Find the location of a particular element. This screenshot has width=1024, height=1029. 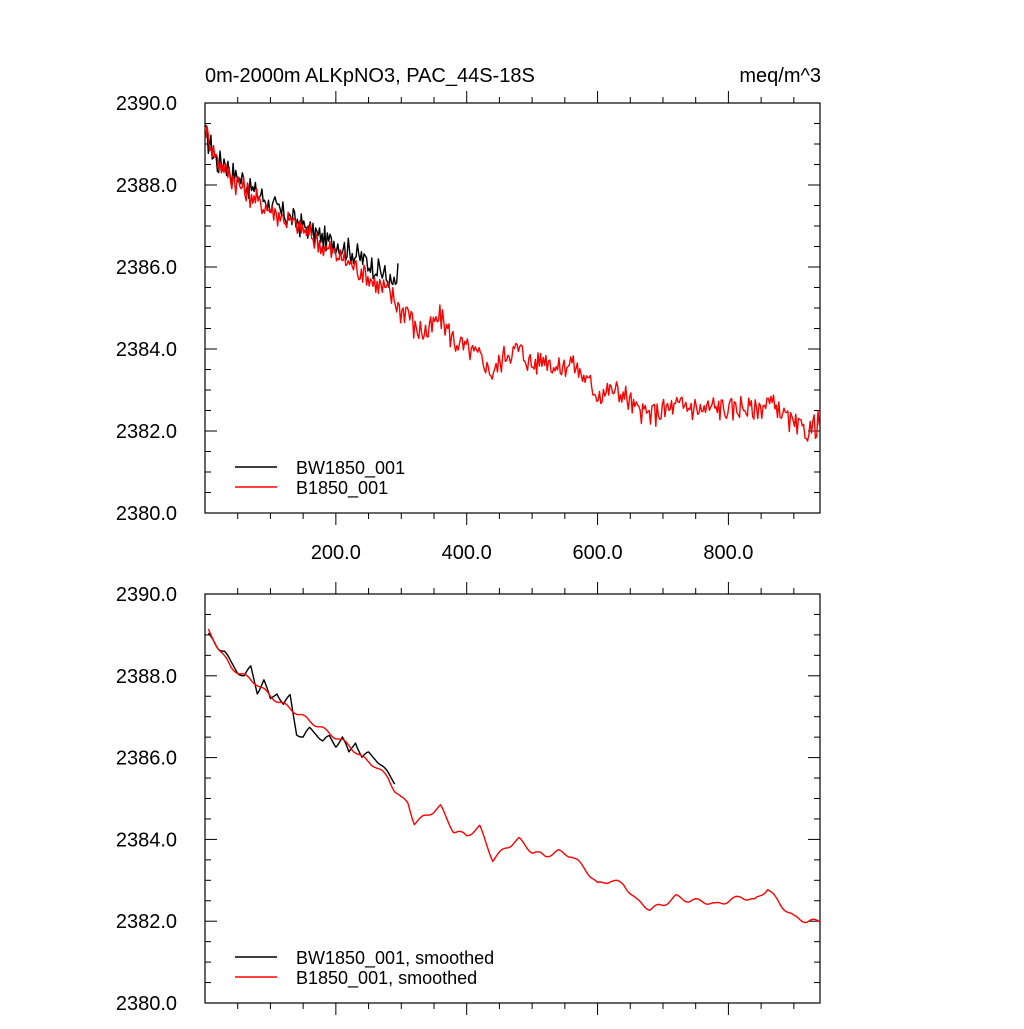

chart-title: 0m-2000m ALKpNO3, PAC_44S-18S is located at coordinates (370, 76).